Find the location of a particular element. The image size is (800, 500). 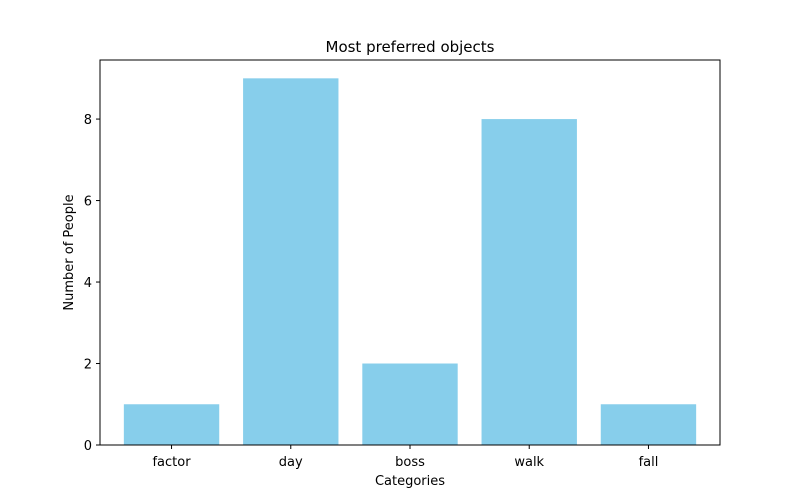

bar-fall is located at coordinates (648, 424).